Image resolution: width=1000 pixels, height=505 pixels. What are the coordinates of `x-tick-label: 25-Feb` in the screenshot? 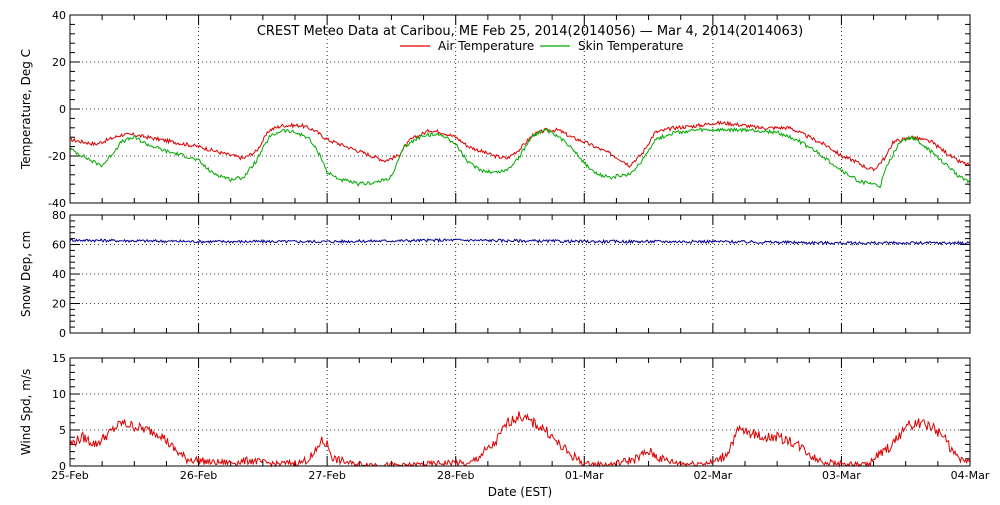 It's located at (69, 475).